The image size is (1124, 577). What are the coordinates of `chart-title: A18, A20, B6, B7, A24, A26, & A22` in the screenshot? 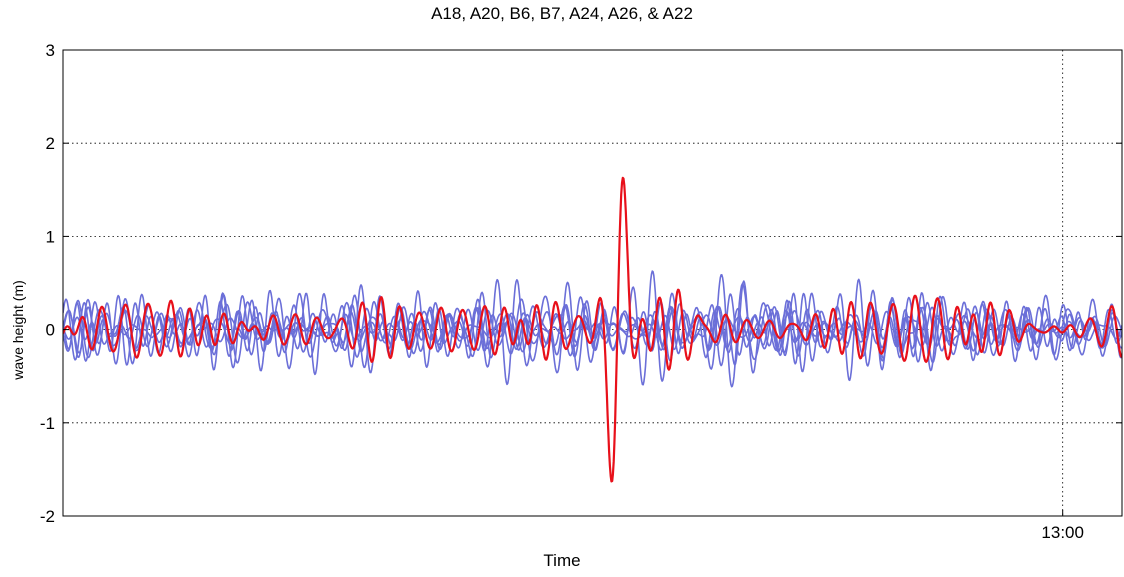 It's located at (562, 13).